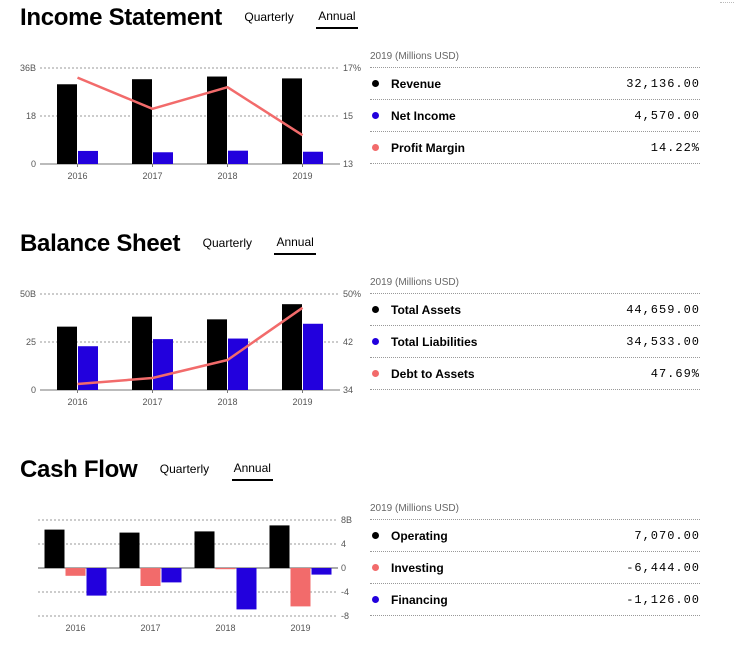  Describe the element at coordinates (423, 115) in the screenshot. I see `legend-label: Net Income` at that location.